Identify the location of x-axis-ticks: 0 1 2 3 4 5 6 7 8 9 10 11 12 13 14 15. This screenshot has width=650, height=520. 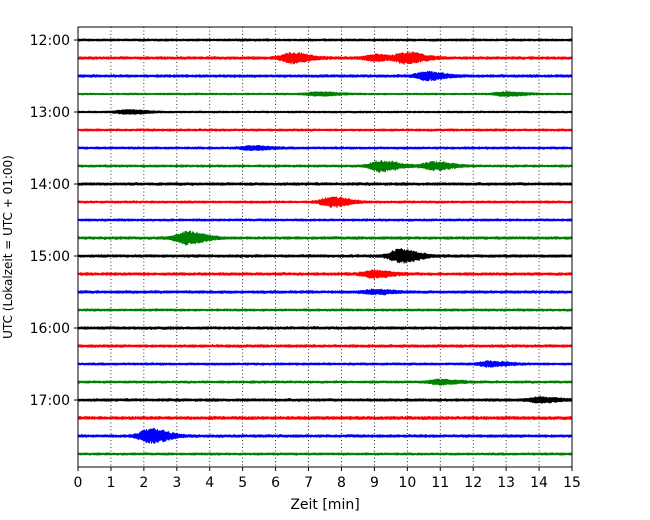
(327, 479).